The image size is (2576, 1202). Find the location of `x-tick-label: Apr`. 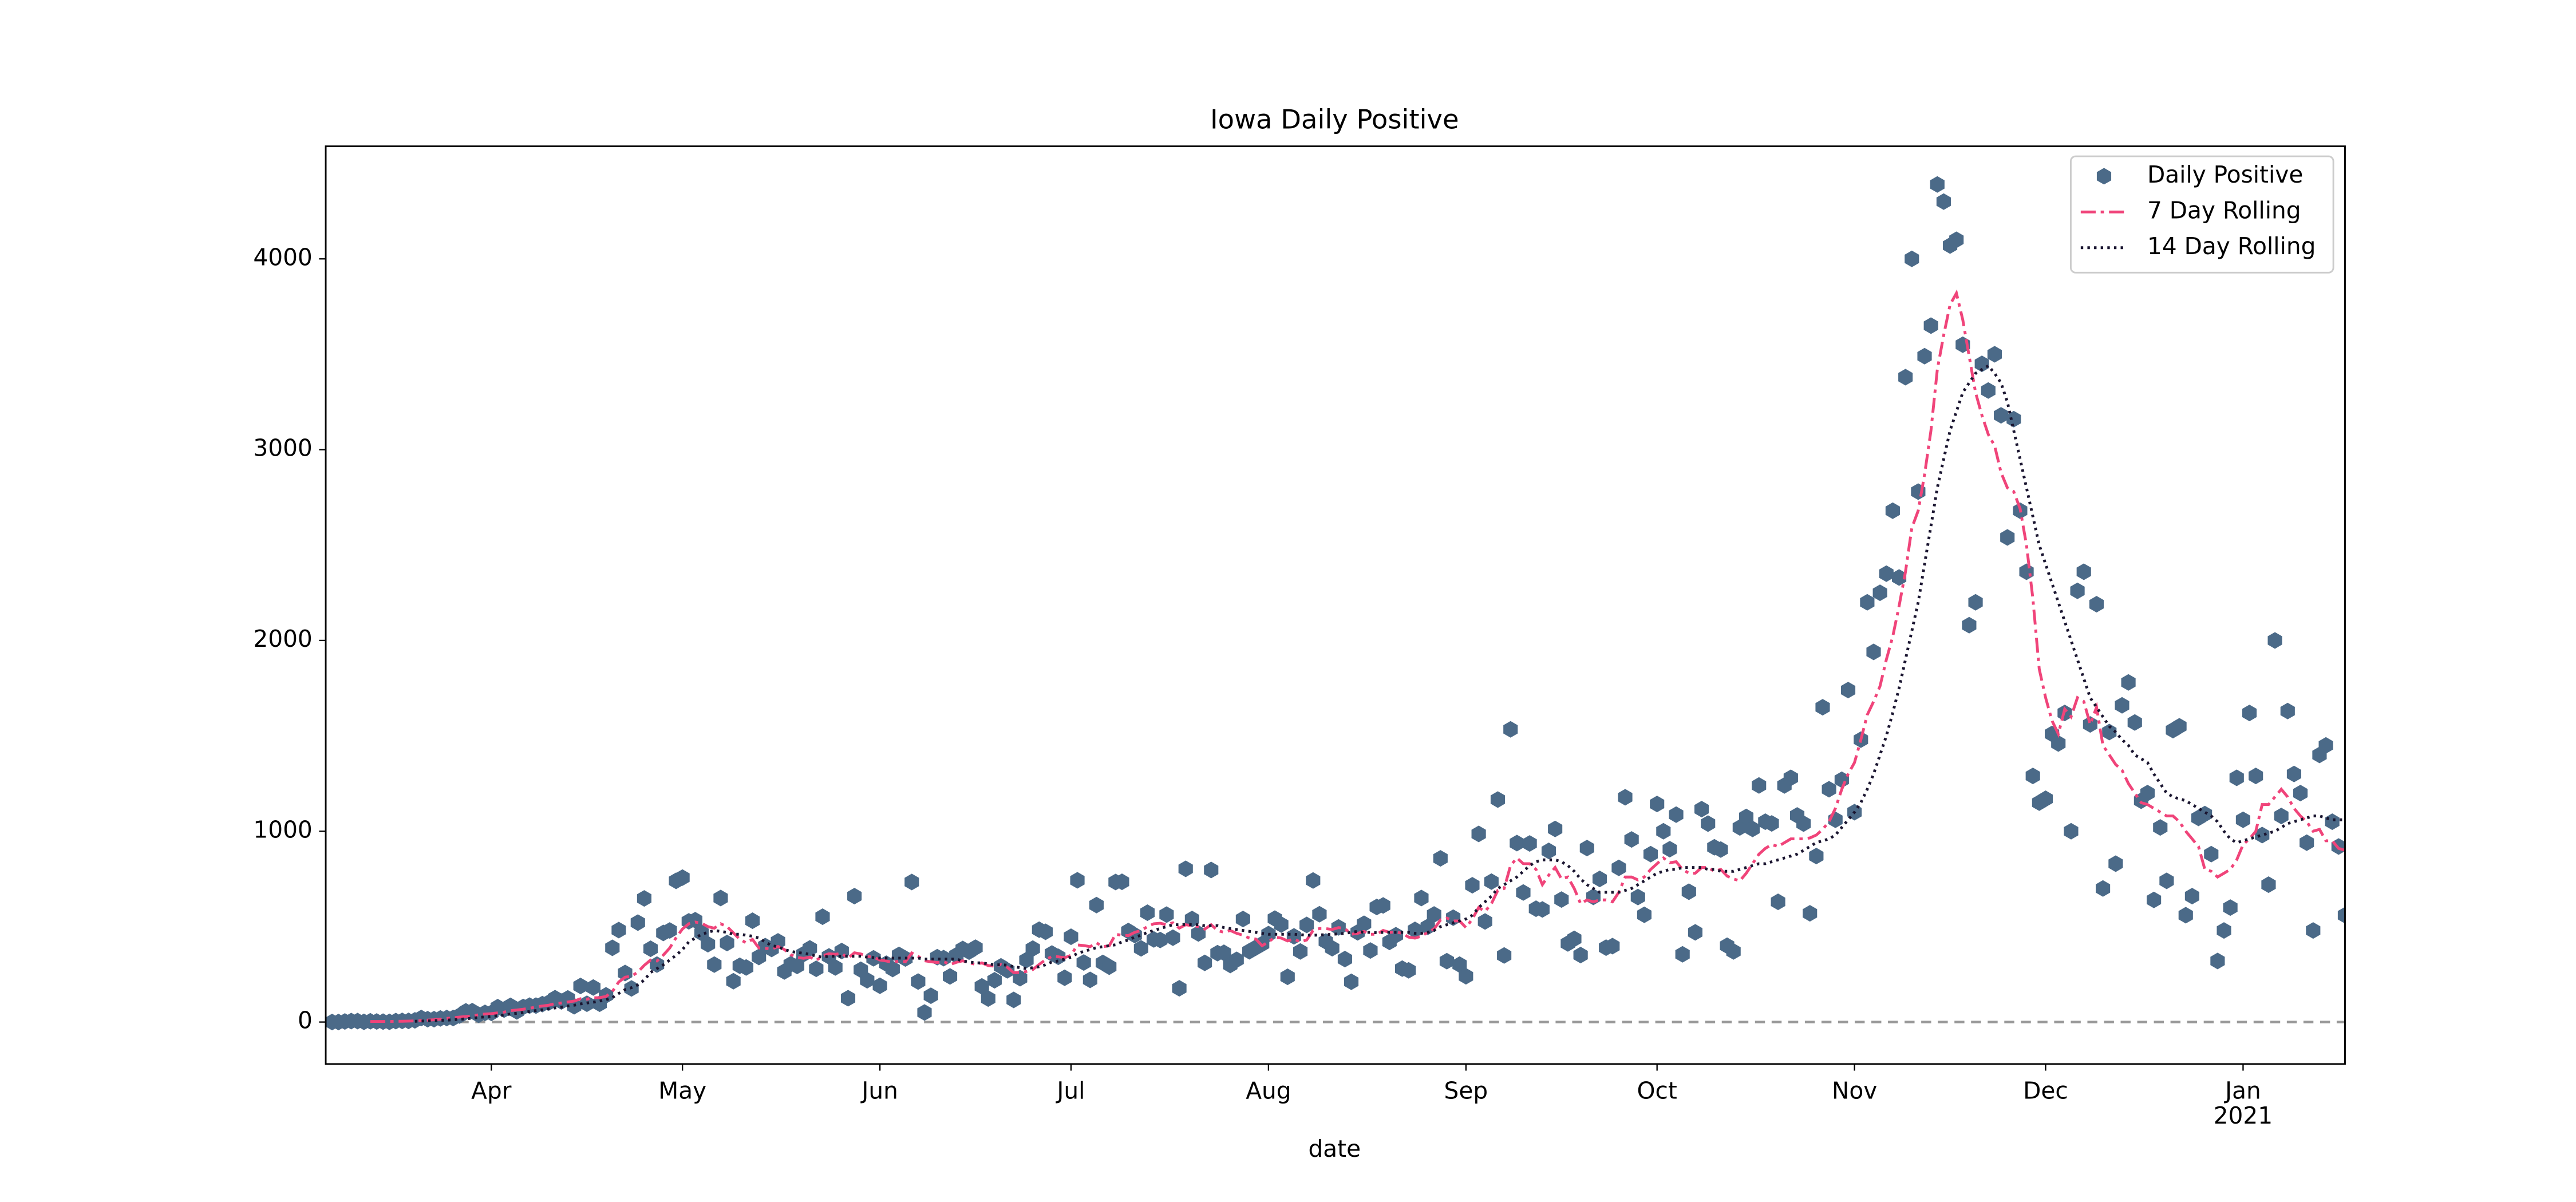

x-tick-label: Apr is located at coordinates (491, 1091).